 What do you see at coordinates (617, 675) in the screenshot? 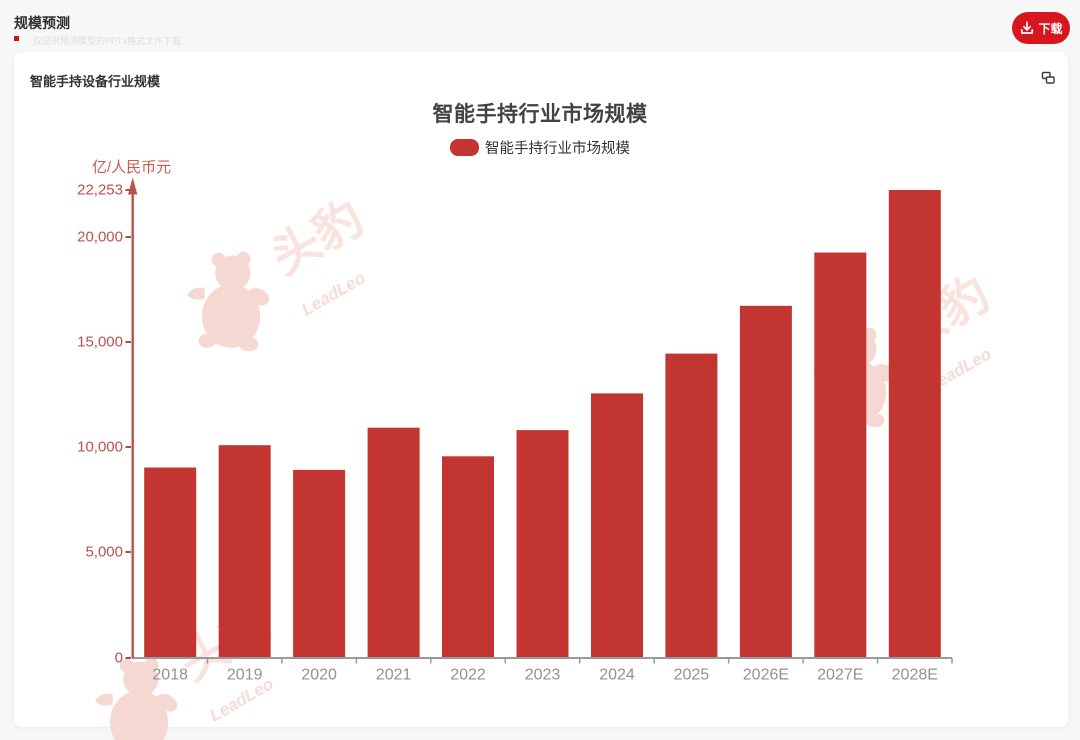
I see `svg-text: 2024` at bounding box center [617, 675].